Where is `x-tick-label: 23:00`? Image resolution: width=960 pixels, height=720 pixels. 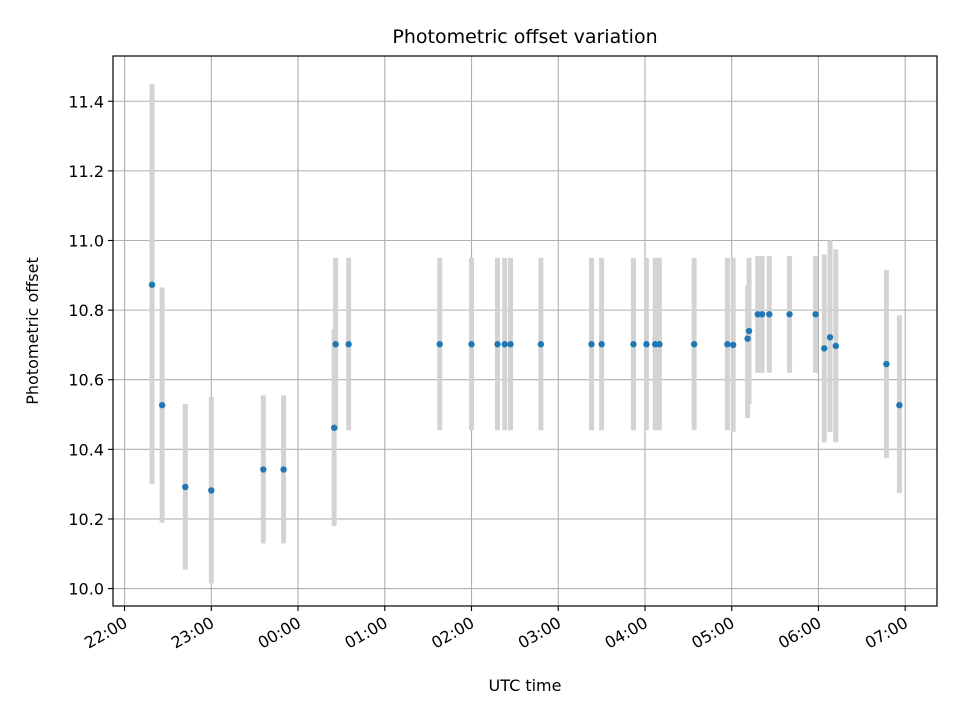 x-tick-label: 23:00 is located at coordinates (192, 633).